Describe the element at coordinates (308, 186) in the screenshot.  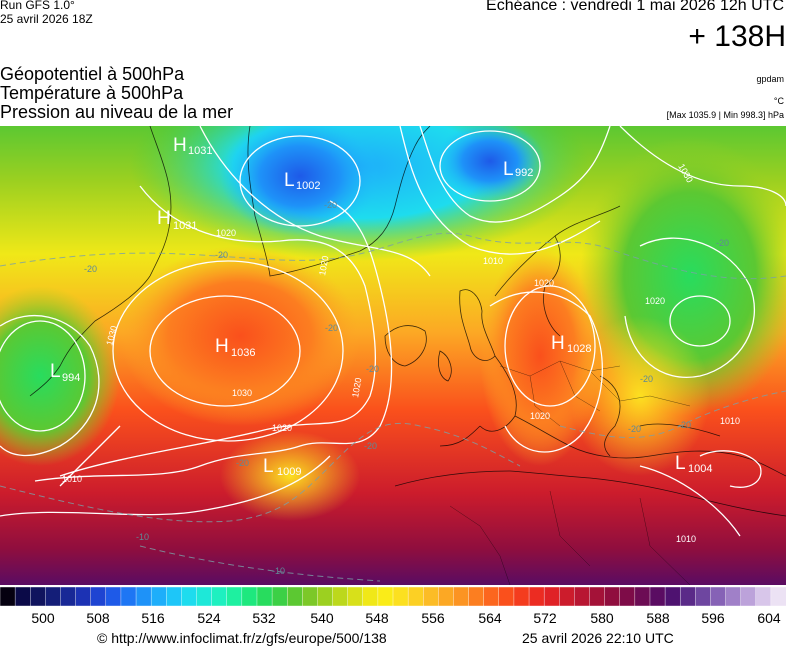
I see `pressure-center-value: 1002` at that location.